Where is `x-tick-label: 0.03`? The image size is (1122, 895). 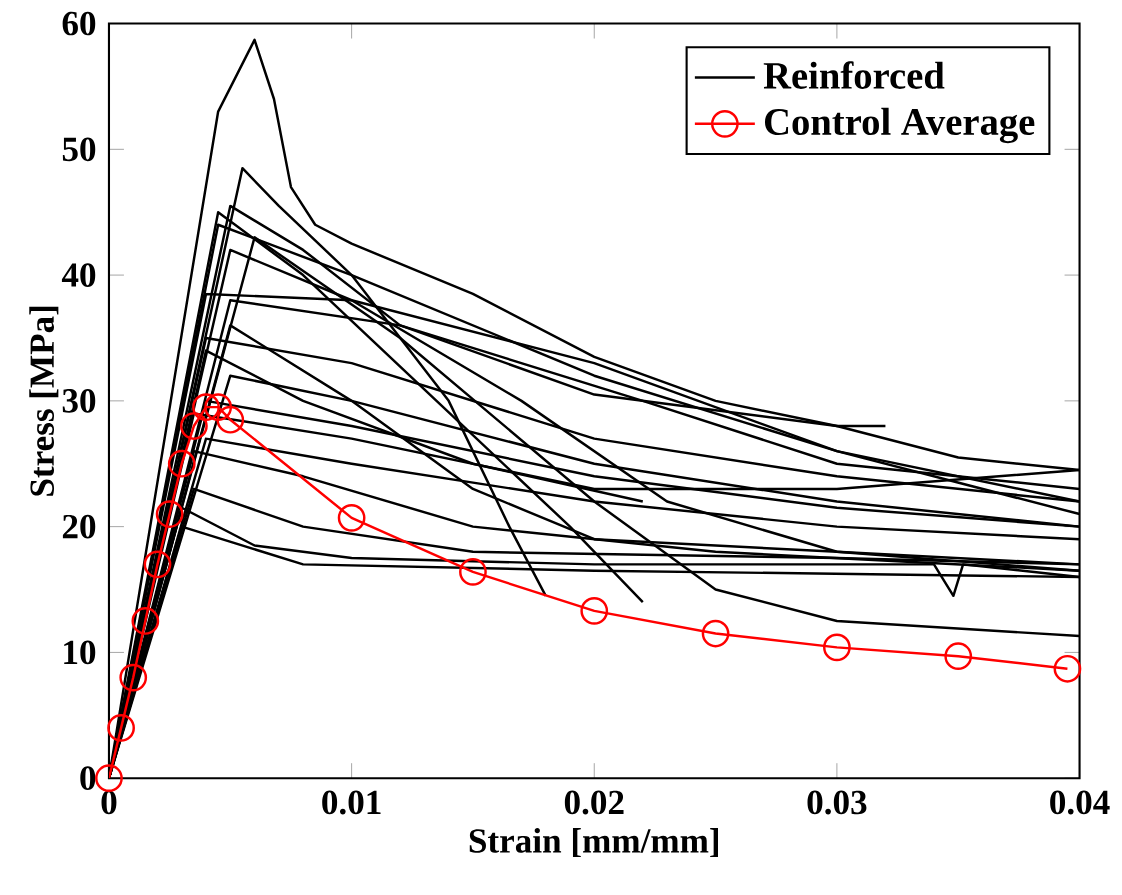 x-tick-label: 0.03 is located at coordinates (837, 802).